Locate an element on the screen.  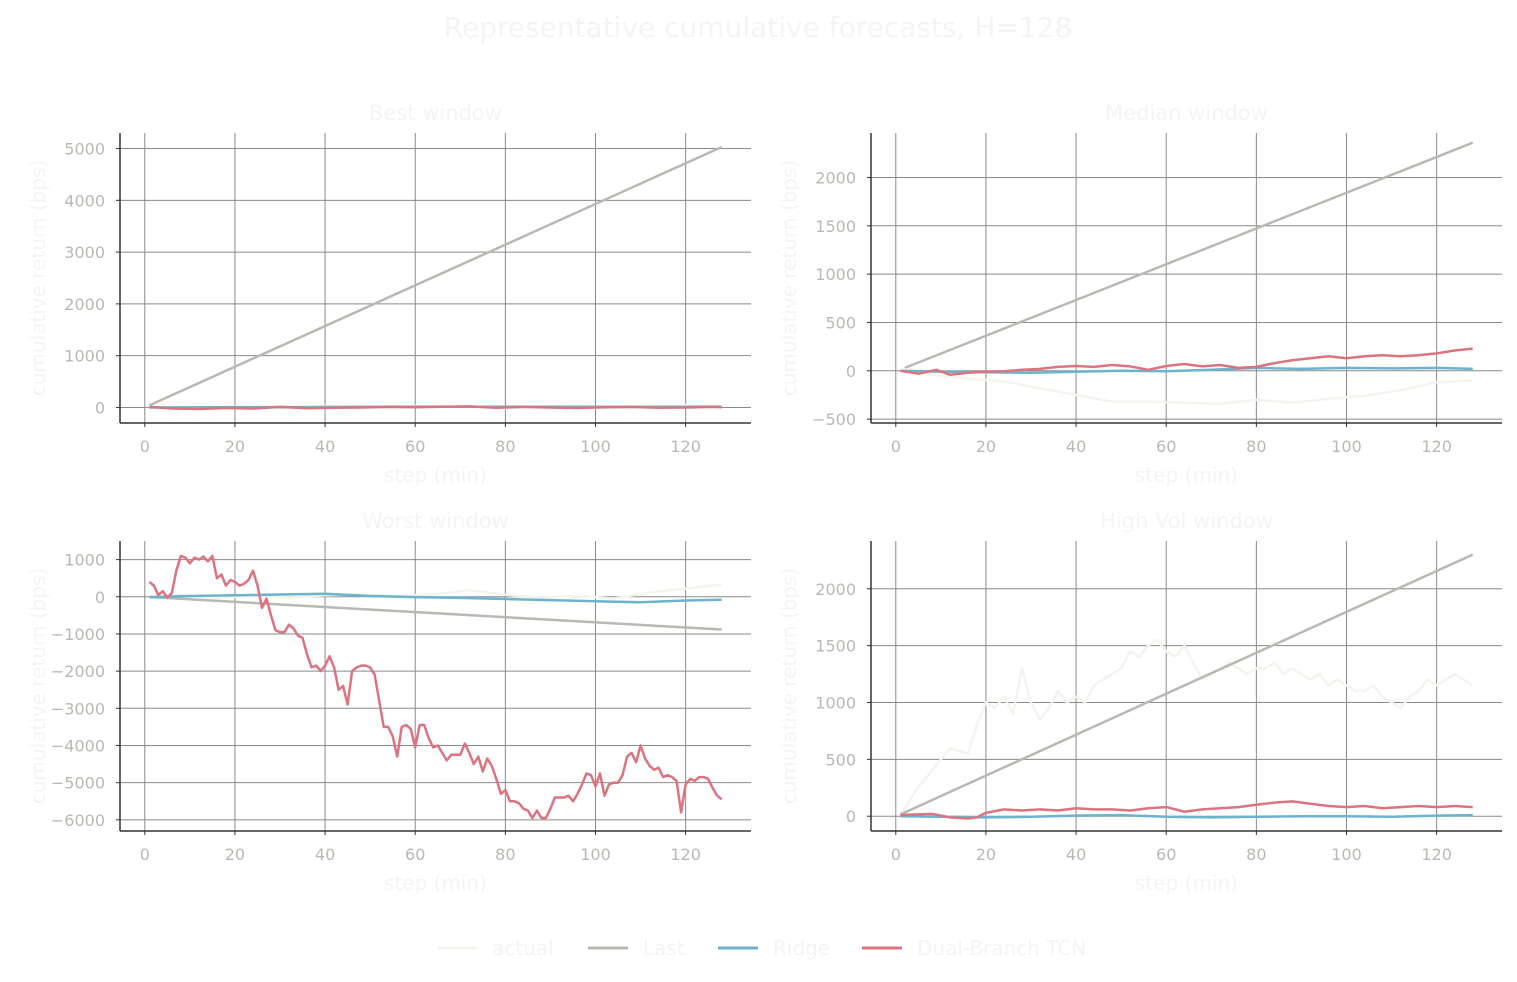
y-tick-label: −6000 is located at coordinates (78, 820).